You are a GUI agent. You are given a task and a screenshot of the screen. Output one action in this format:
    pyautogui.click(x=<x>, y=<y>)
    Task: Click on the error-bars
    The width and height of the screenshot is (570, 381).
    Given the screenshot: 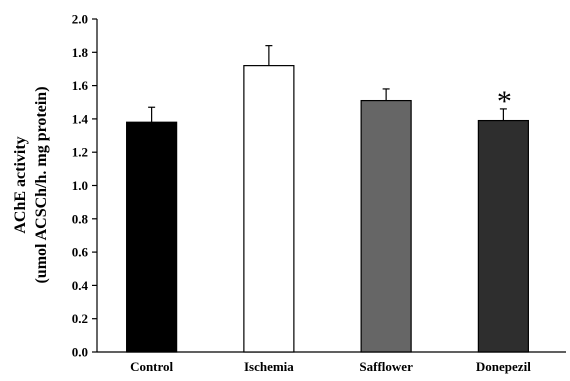 What is the action you would take?
    pyautogui.click(x=327, y=84)
    